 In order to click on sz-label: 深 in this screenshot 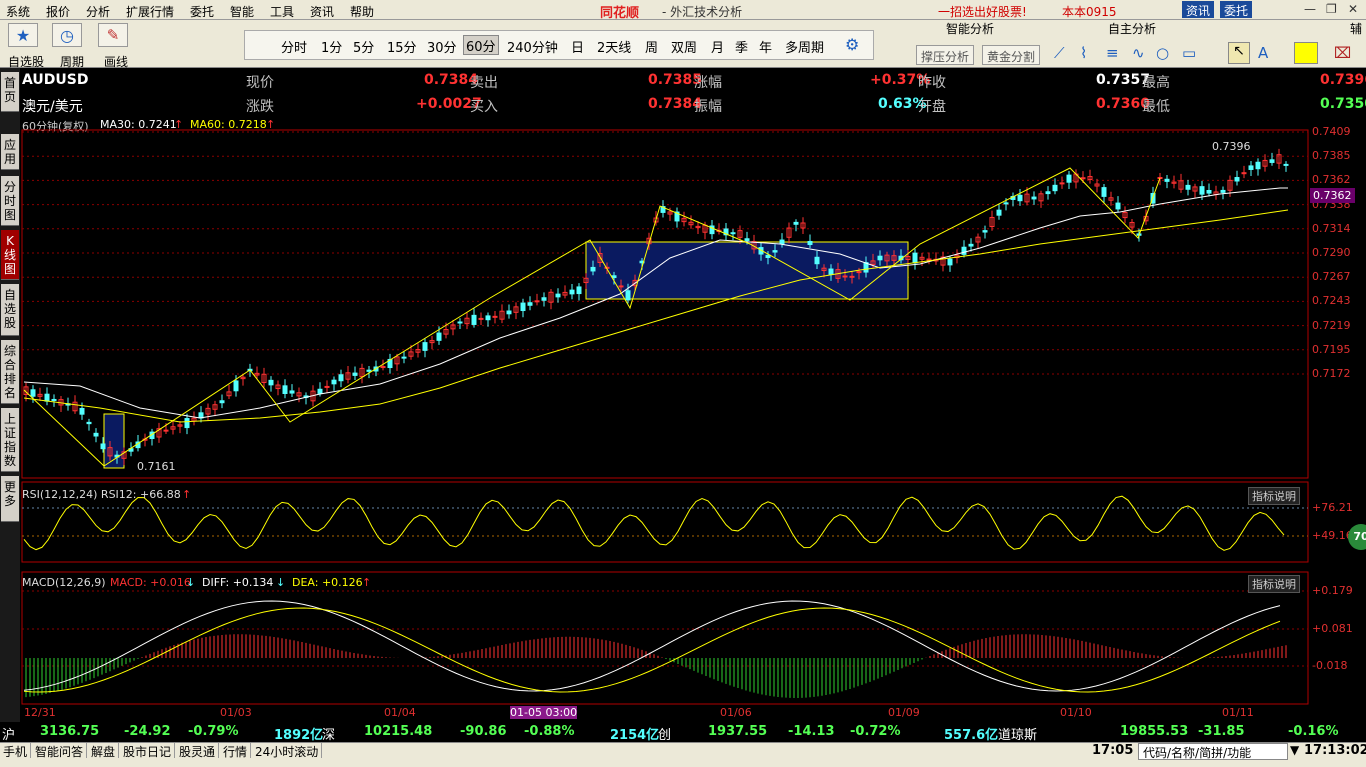, I will do `click(329, 735)`.